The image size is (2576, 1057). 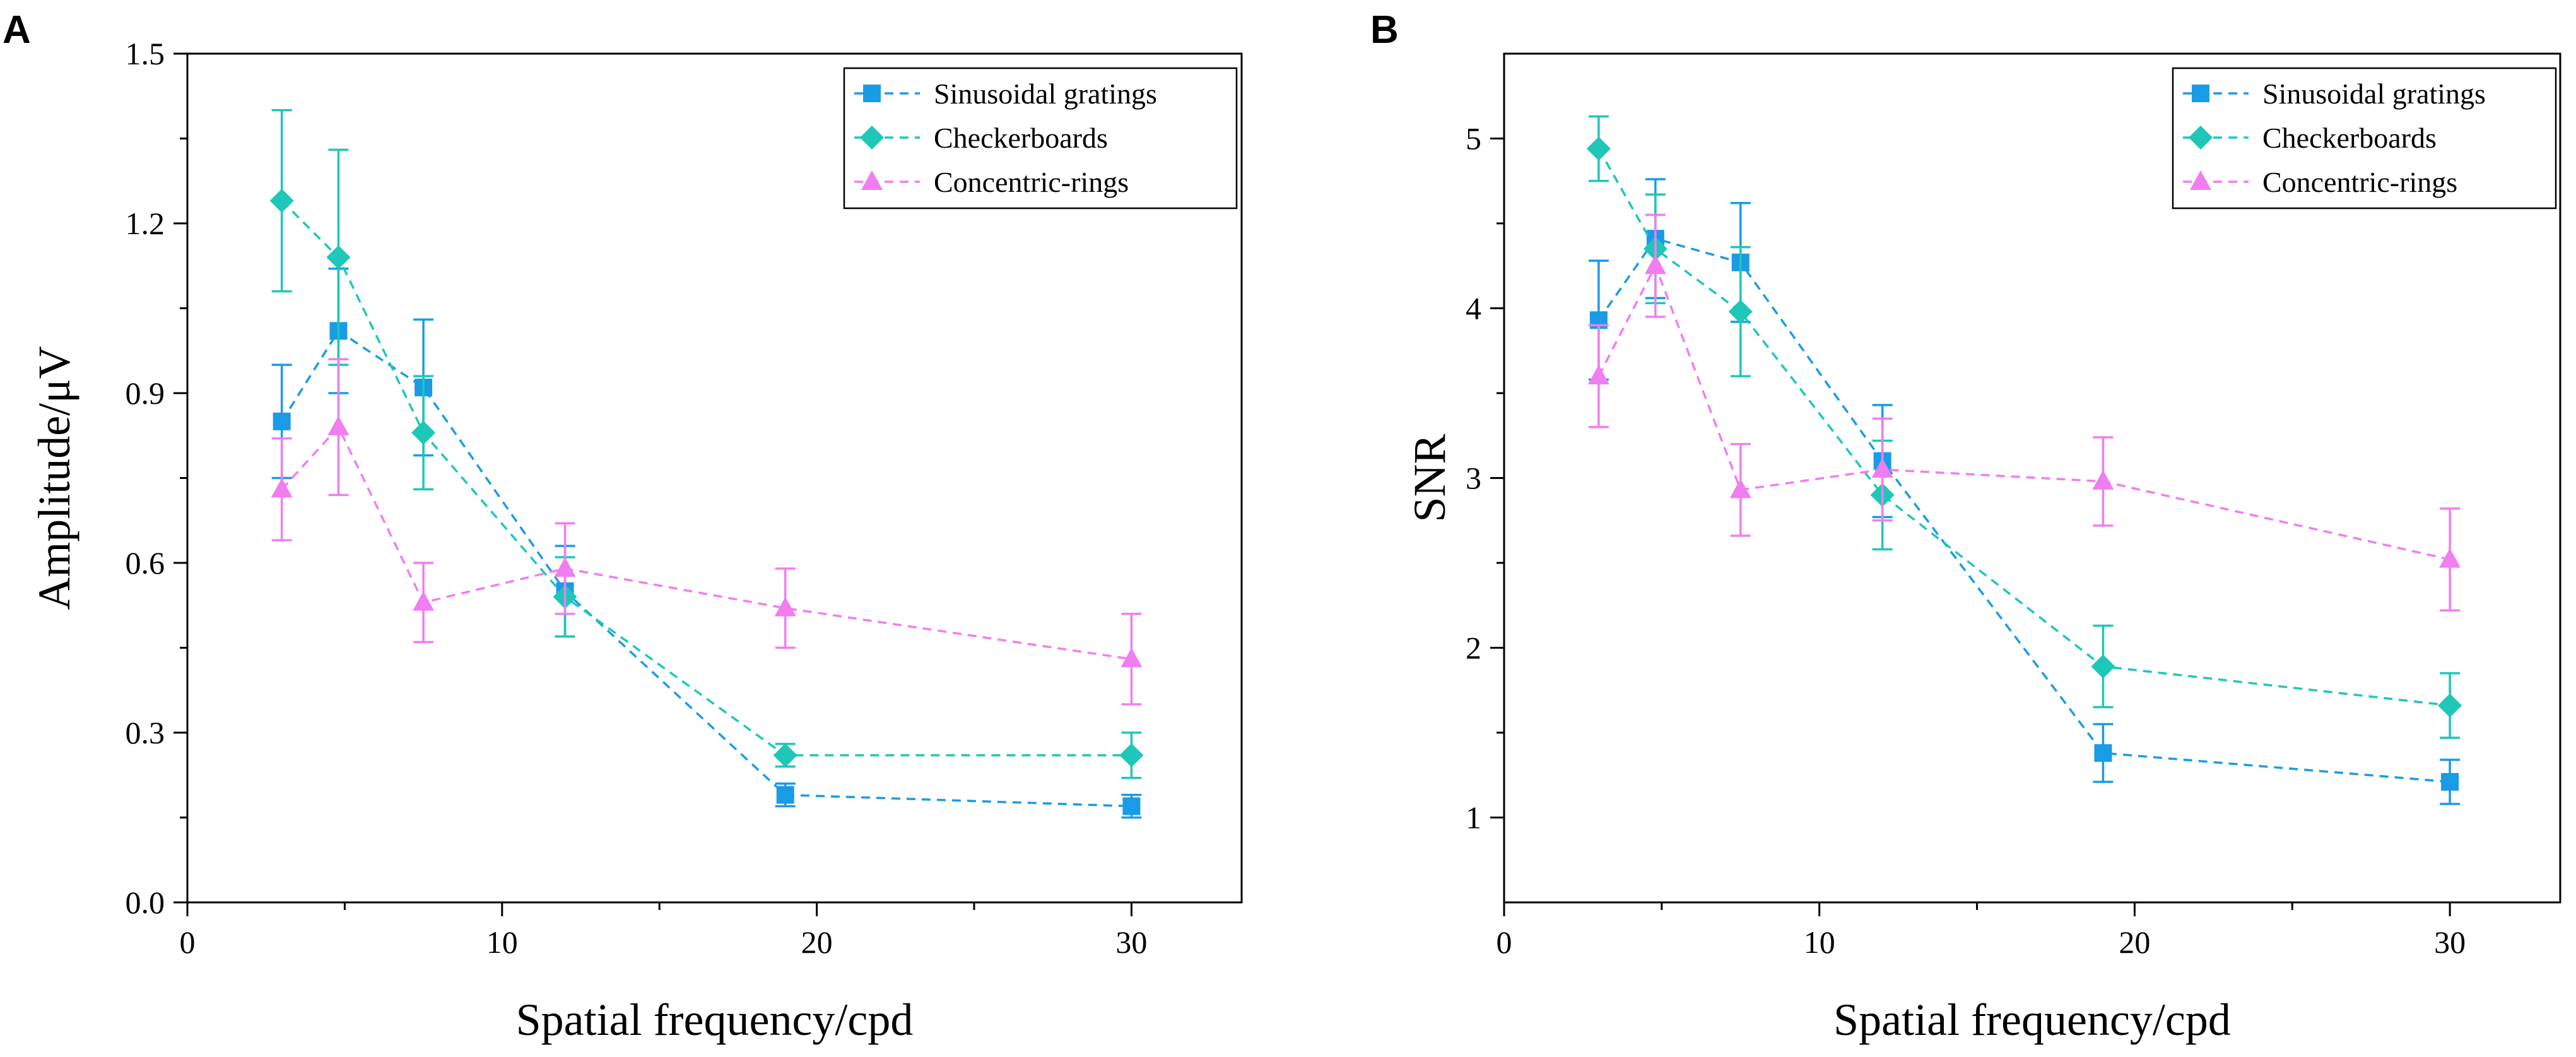 What do you see at coordinates (145, 393) in the screenshot?
I see `y-tick-label: 0.9` at bounding box center [145, 393].